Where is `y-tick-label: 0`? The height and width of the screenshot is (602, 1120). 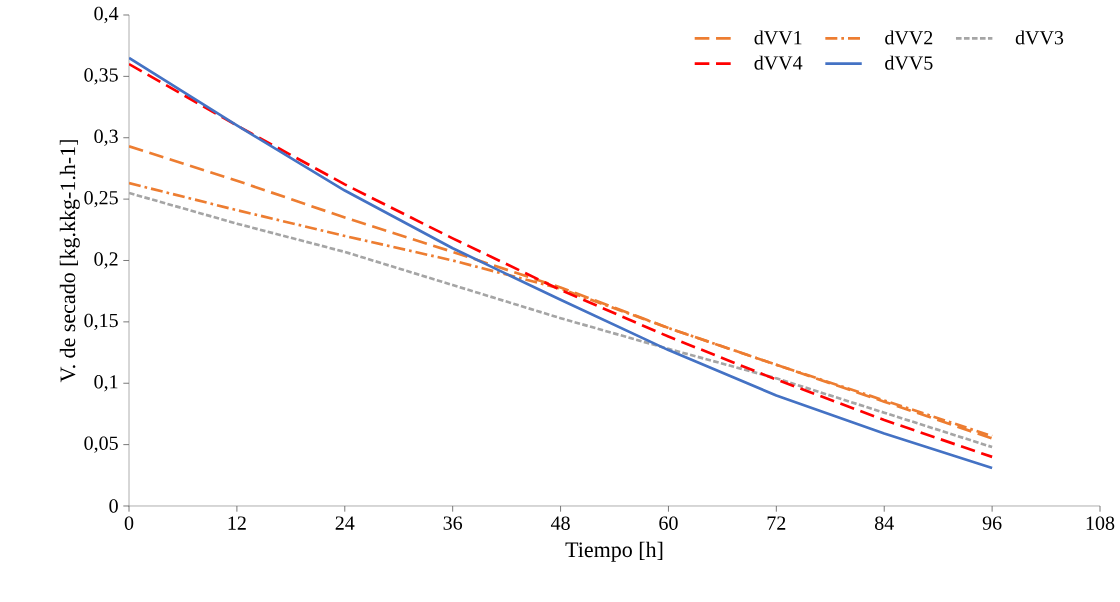
y-tick-label: 0 is located at coordinates (113, 506).